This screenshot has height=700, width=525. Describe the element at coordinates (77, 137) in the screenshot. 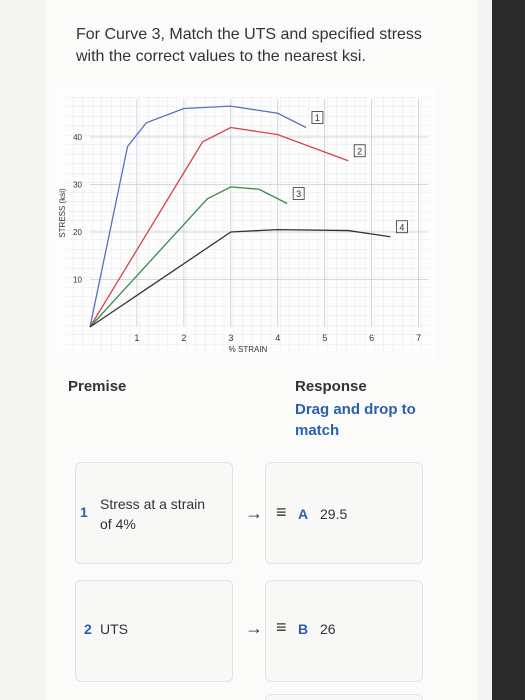

I see `y-tick-label: 40` at that location.